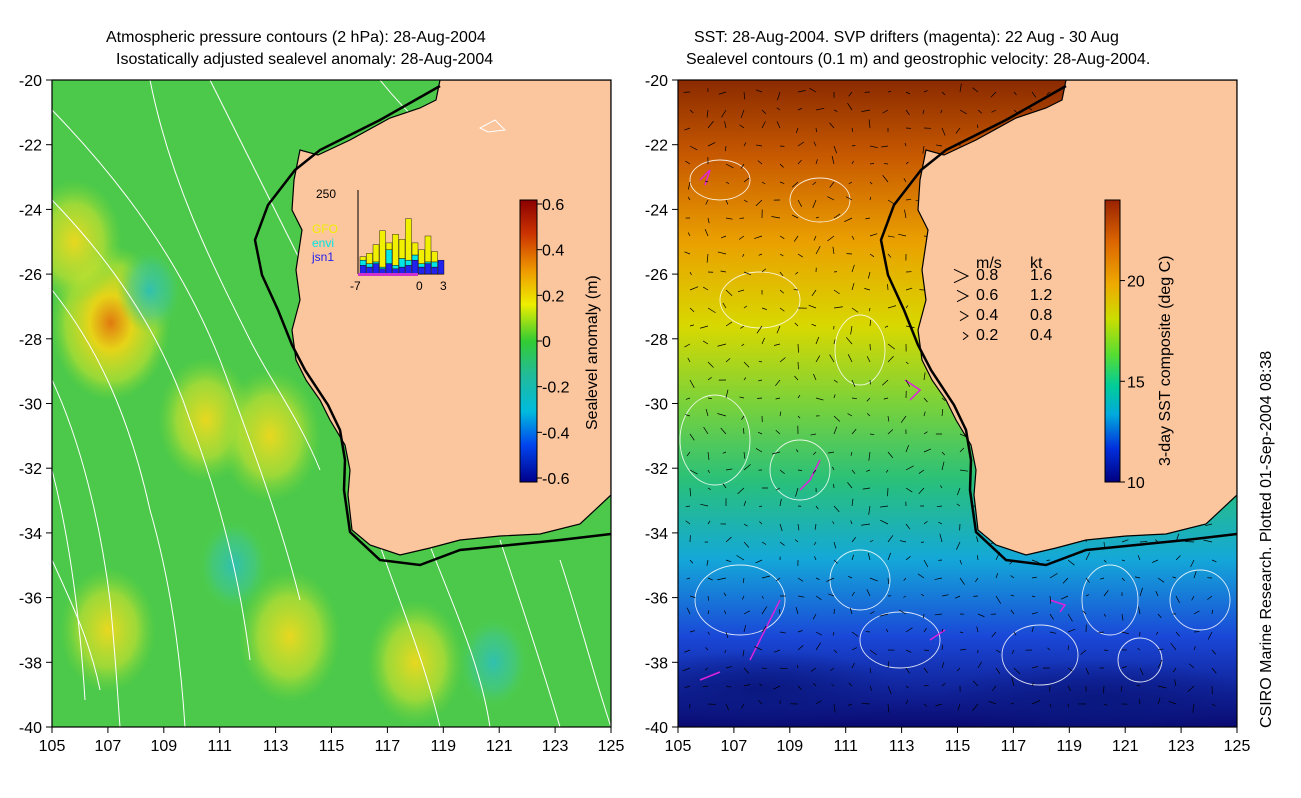 The image size is (1301, 798). What do you see at coordinates (1165, 361) in the screenshot?
I see `sst-colorbar-label: 3-day SST composite (deg C)` at bounding box center [1165, 361].